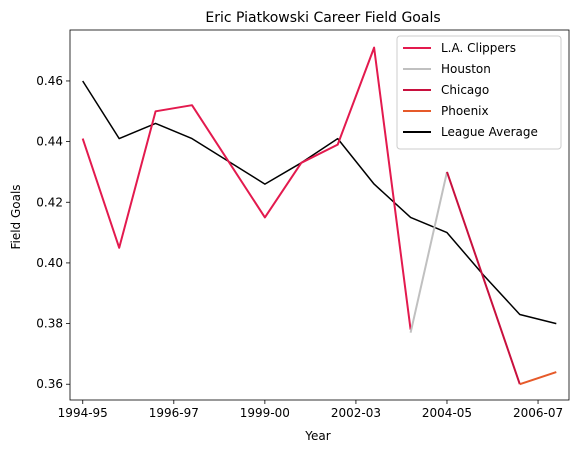  What do you see at coordinates (317, 436) in the screenshot?
I see `x-axis-label: Year` at bounding box center [317, 436].